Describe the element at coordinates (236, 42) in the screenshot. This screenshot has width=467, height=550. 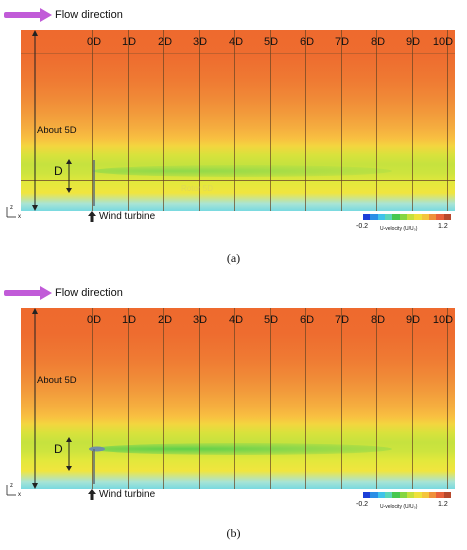
I see `tick-label-4d: 4D` at that location.